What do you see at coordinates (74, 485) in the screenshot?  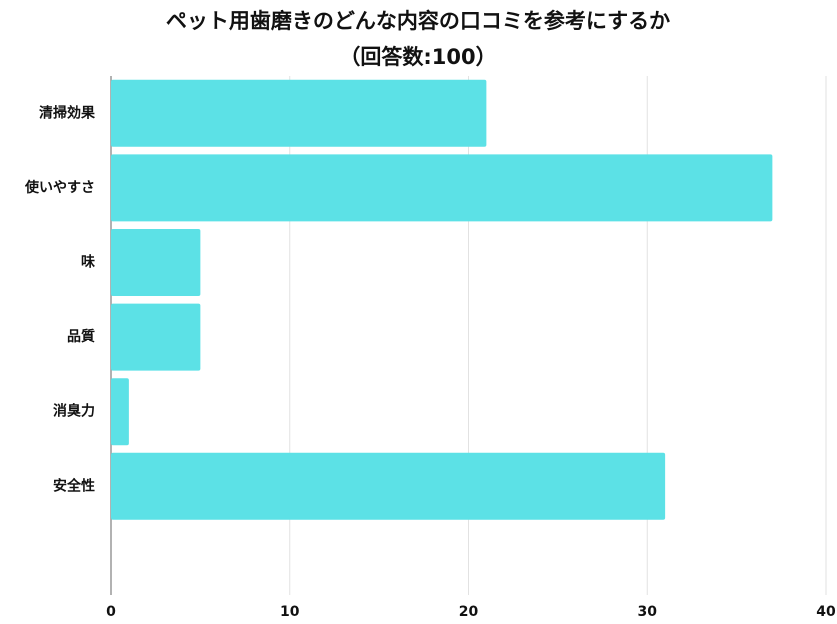 I see `y-tick-label: 安全性` at bounding box center [74, 485].